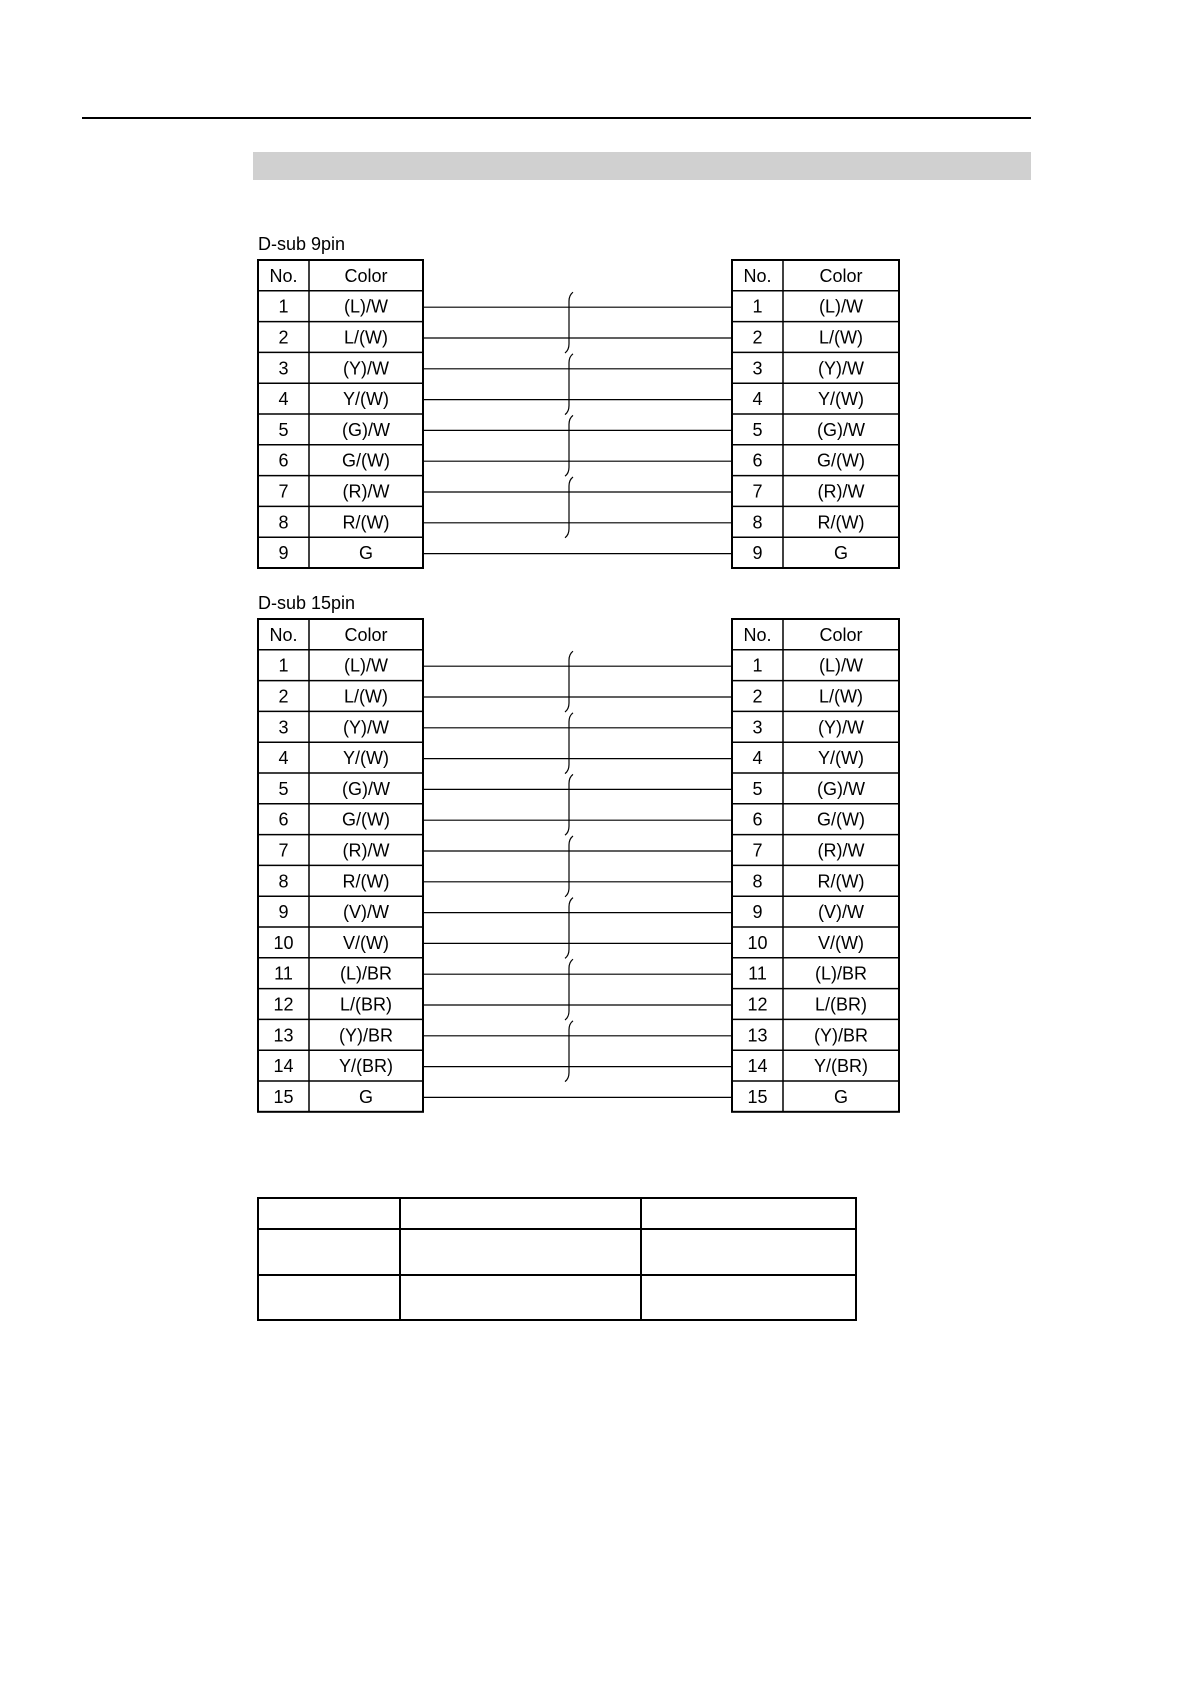 The width and height of the screenshot is (1191, 1684). Describe the element at coordinates (283, 1066) in the screenshot. I see `pin-number: 14` at that location.